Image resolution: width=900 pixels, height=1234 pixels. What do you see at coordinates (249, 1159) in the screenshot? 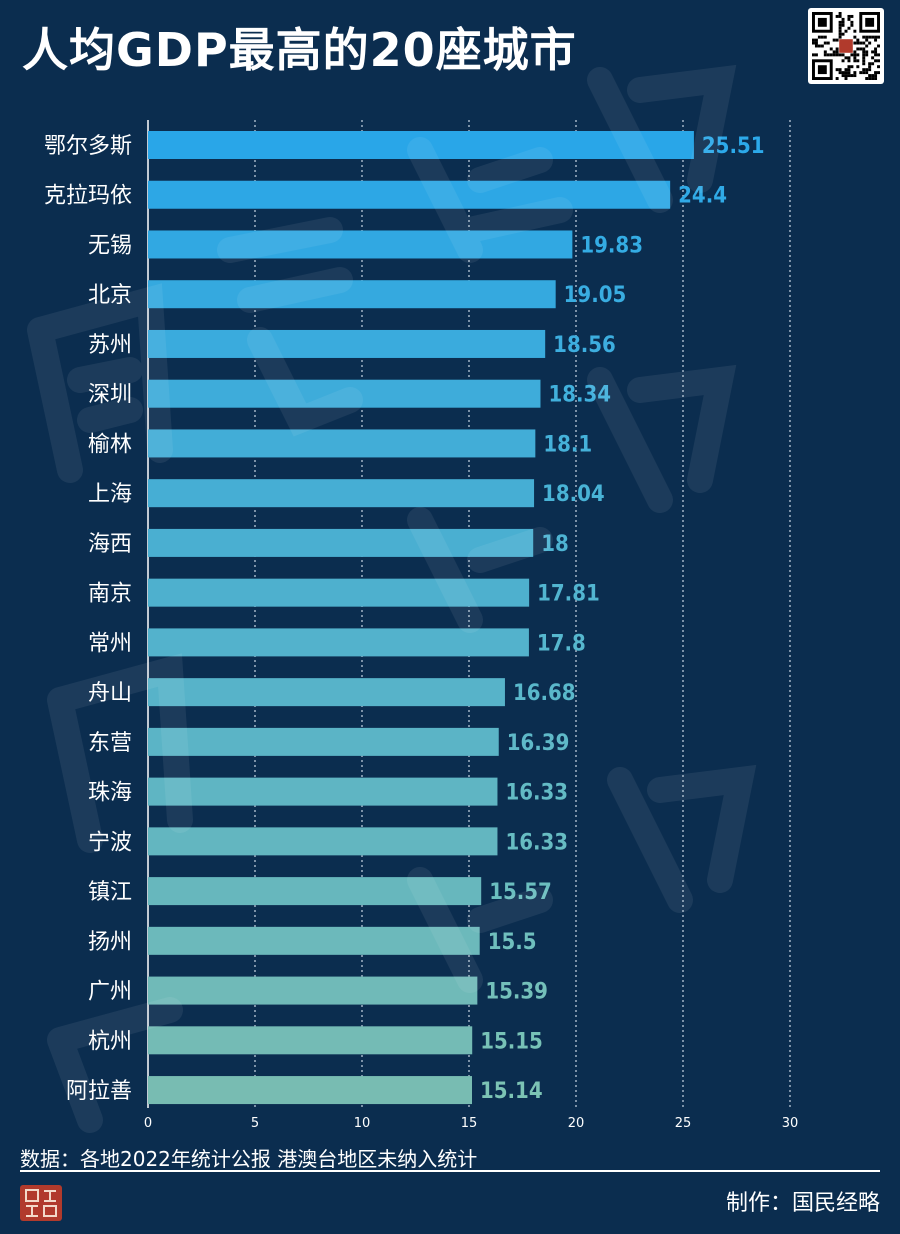
I see `data-source-note: 数据：各地2022年统计公报 港澳台地区未纳入统计` at bounding box center [249, 1159].